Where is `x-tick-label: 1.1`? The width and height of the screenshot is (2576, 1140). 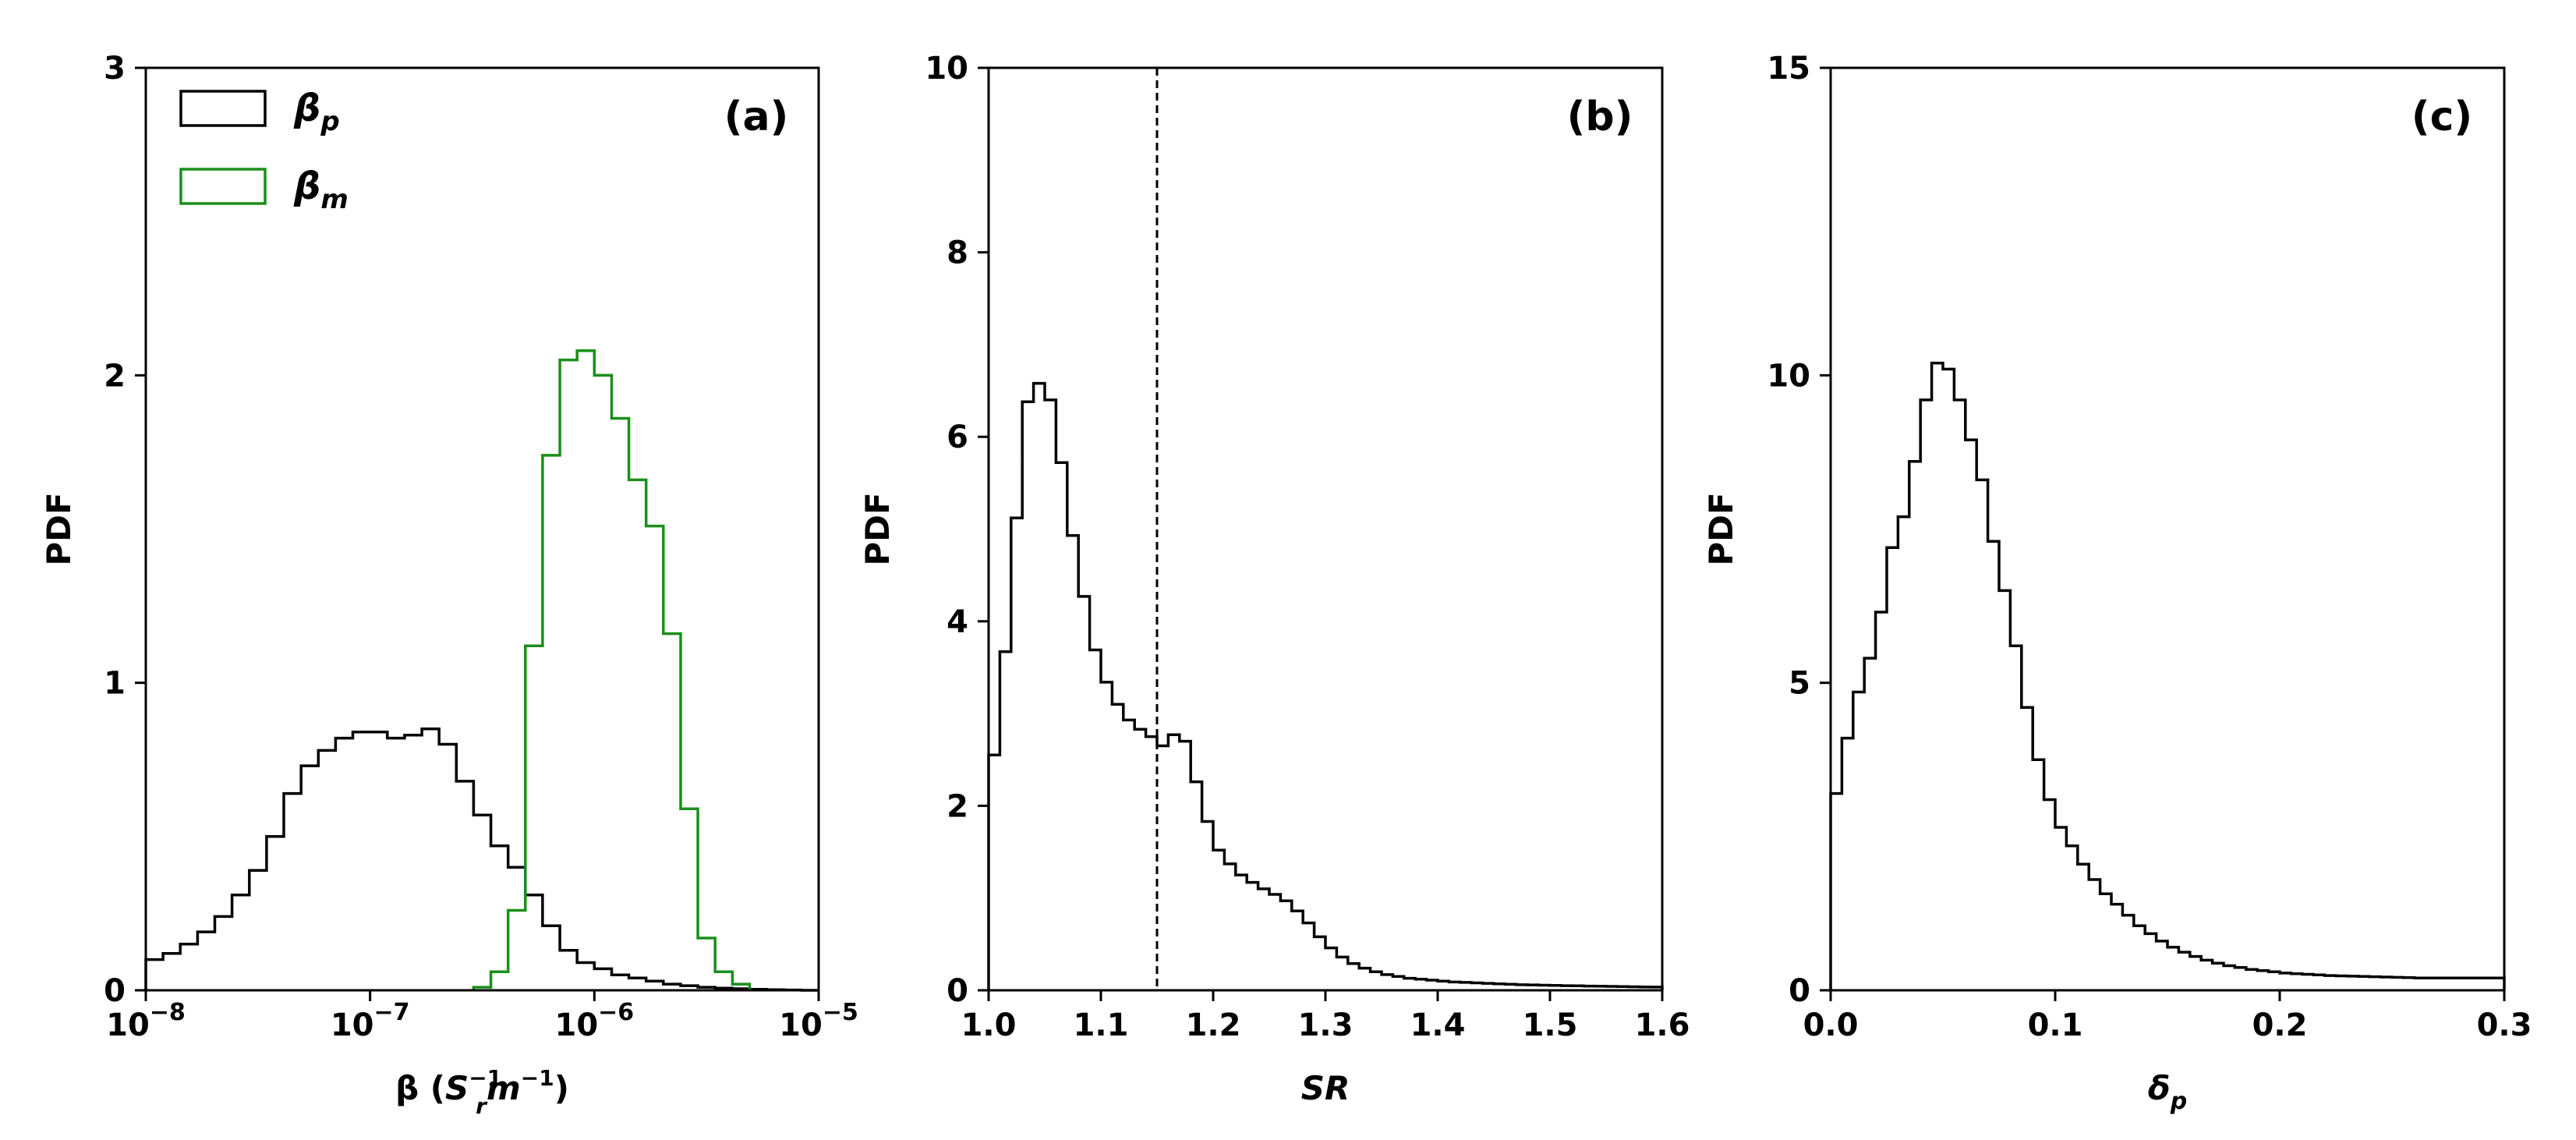 x-tick-label: 1.1 is located at coordinates (1101, 1025).